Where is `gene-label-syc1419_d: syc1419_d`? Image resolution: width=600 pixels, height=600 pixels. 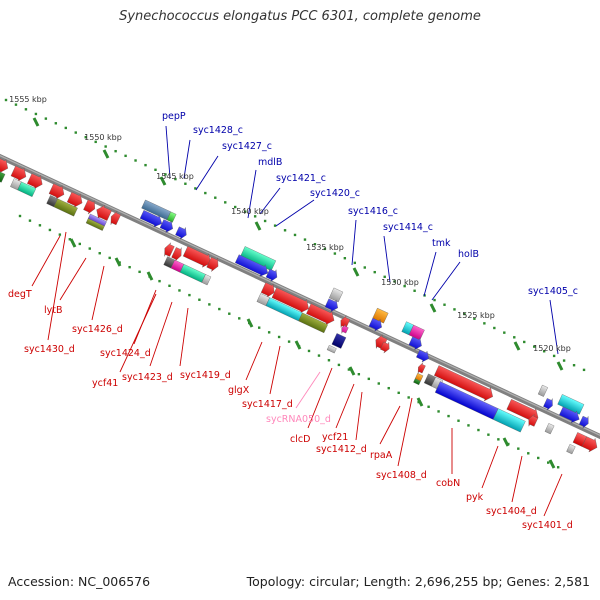
gene-label-syc1419_d: syc1419_d is located at coordinates (205, 375).